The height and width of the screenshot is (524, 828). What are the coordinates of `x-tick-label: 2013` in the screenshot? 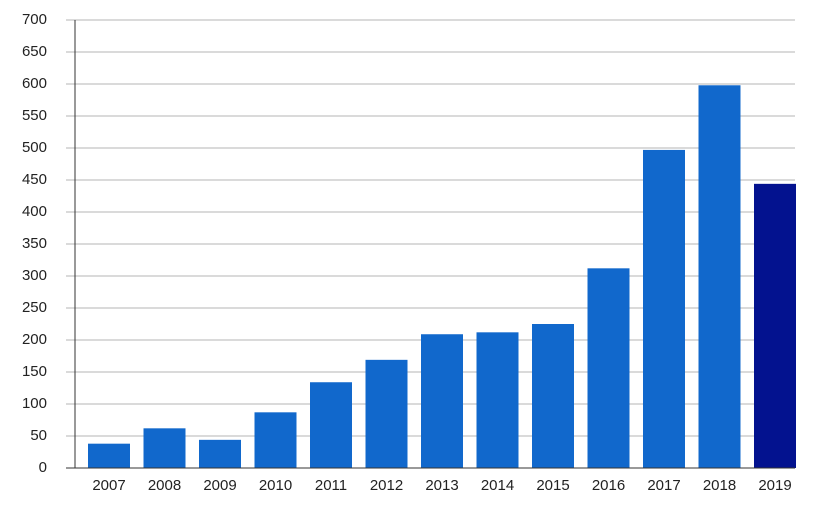 It's located at (441, 485).